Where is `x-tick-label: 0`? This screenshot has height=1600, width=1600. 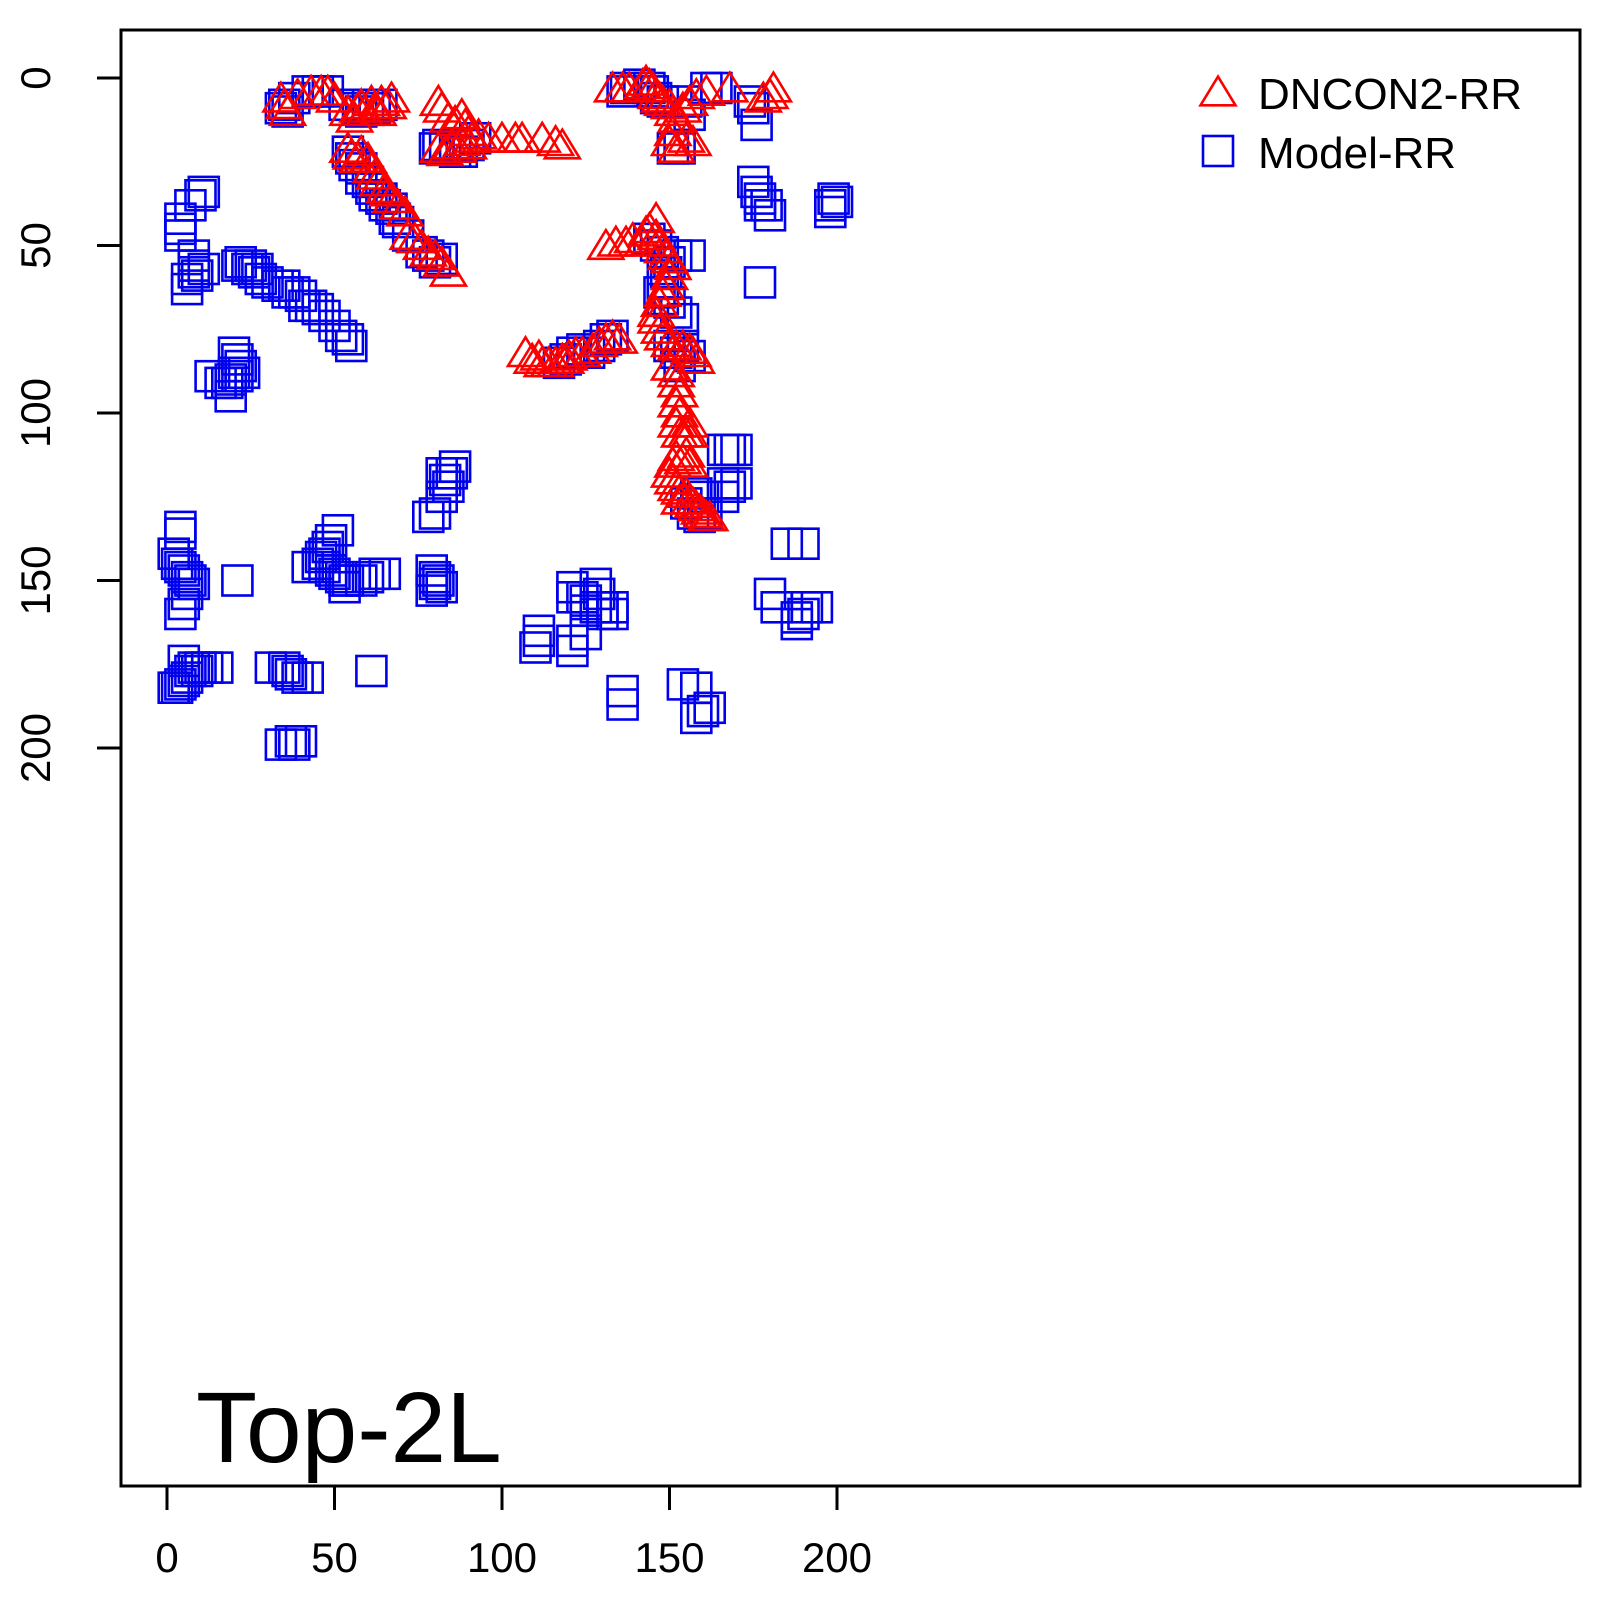 x-tick-label: 0 is located at coordinates (166, 1557).